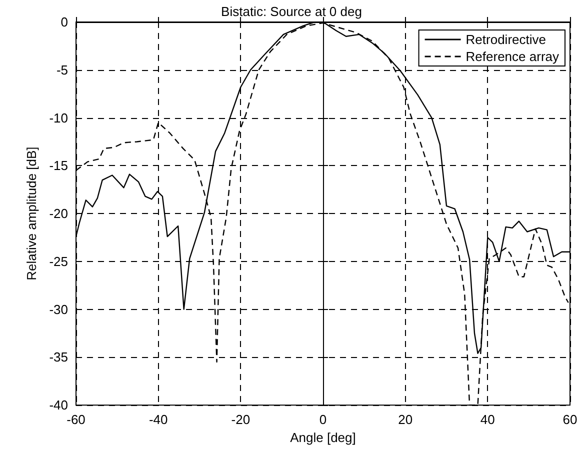  I want to click on x-tick-label: 60, so click(570, 420).